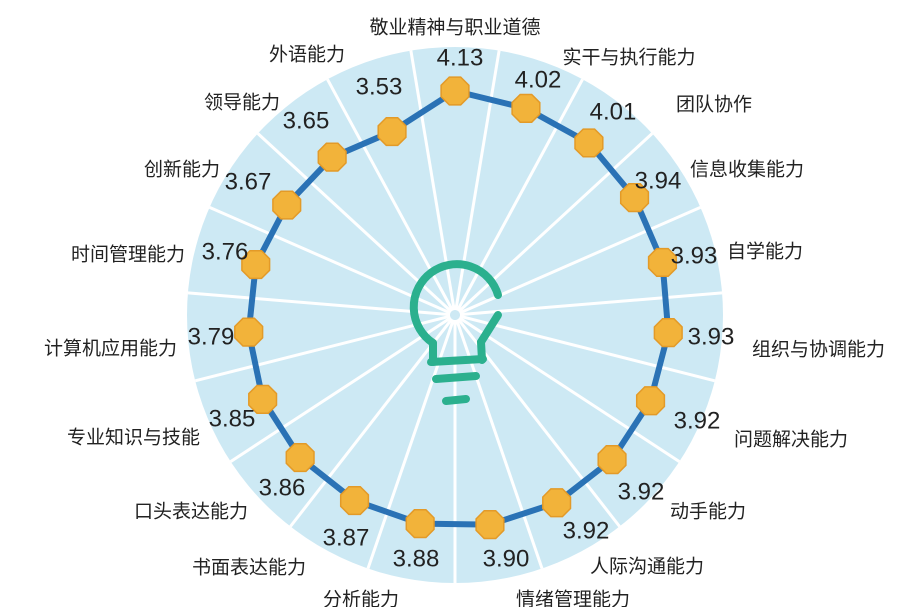 This screenshot has width=922, height=607. I want to click on value-label: 3.67, so click(248, 181).